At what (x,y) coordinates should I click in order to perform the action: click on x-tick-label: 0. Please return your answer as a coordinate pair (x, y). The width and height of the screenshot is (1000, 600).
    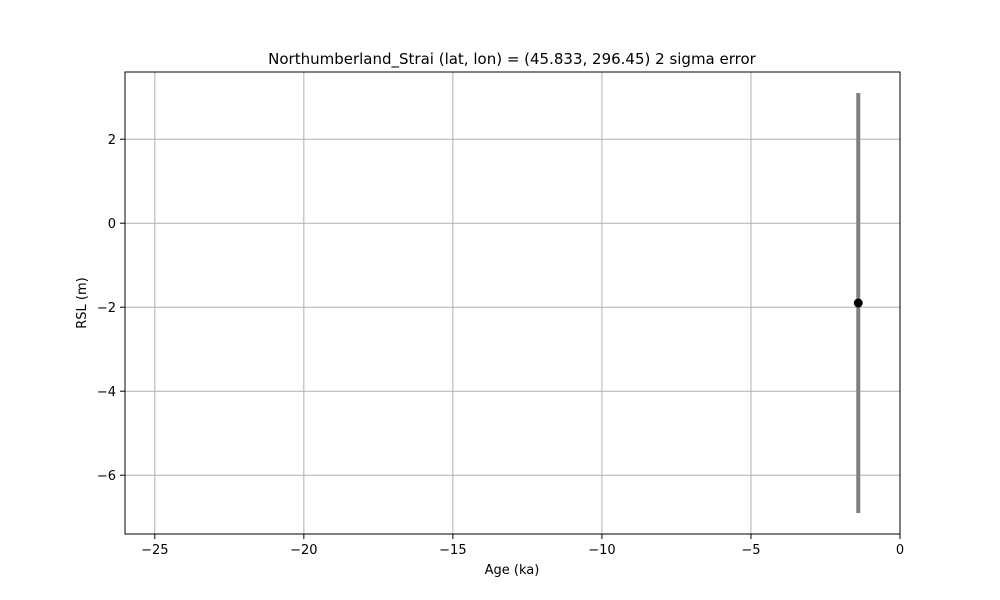
    Looking at the image, I should click on (900, 550).